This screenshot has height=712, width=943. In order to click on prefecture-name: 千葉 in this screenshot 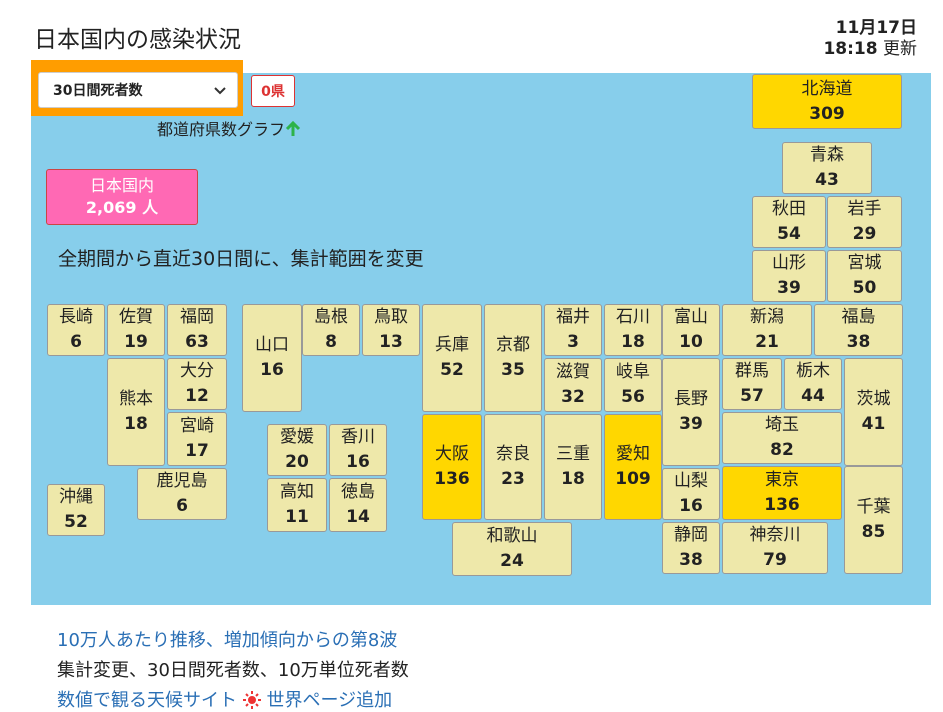, I will do `click(873, 507)`.